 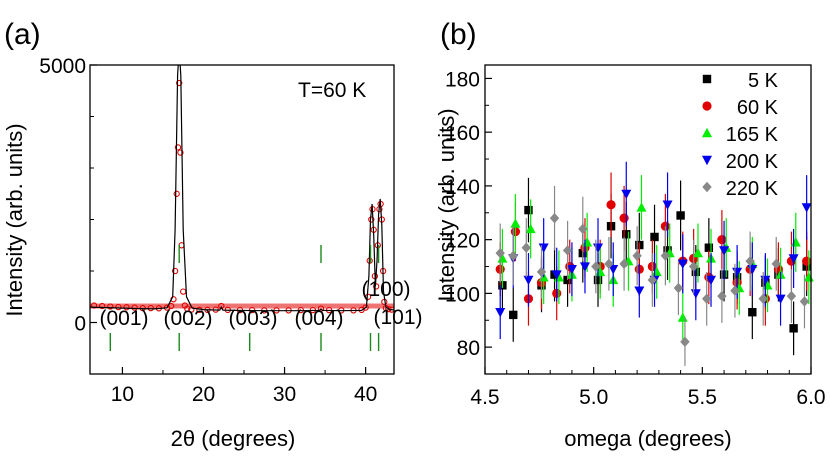 What do you see at coordinates (810, 397) in the screenshot?
I see `x-tick-label: 6.0` at bounding box center [810, 397].